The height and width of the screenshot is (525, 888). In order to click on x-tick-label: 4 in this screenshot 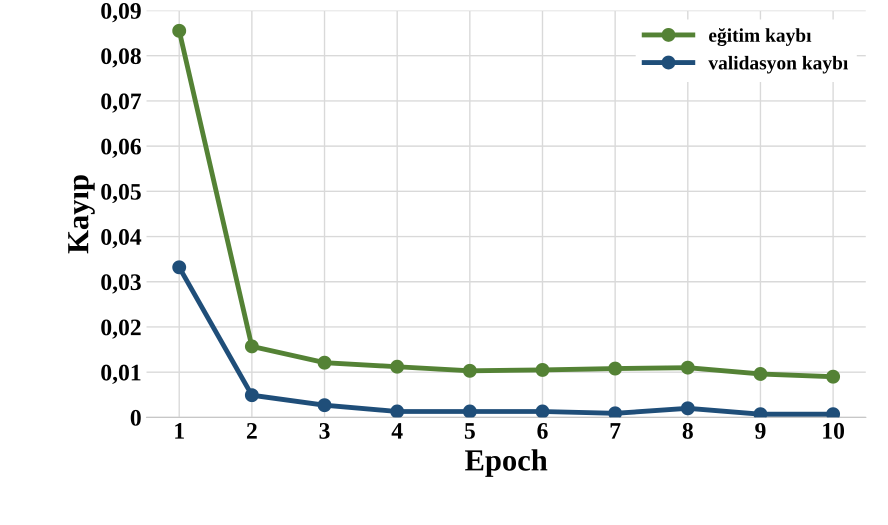, I will do `click(397, 431)`.